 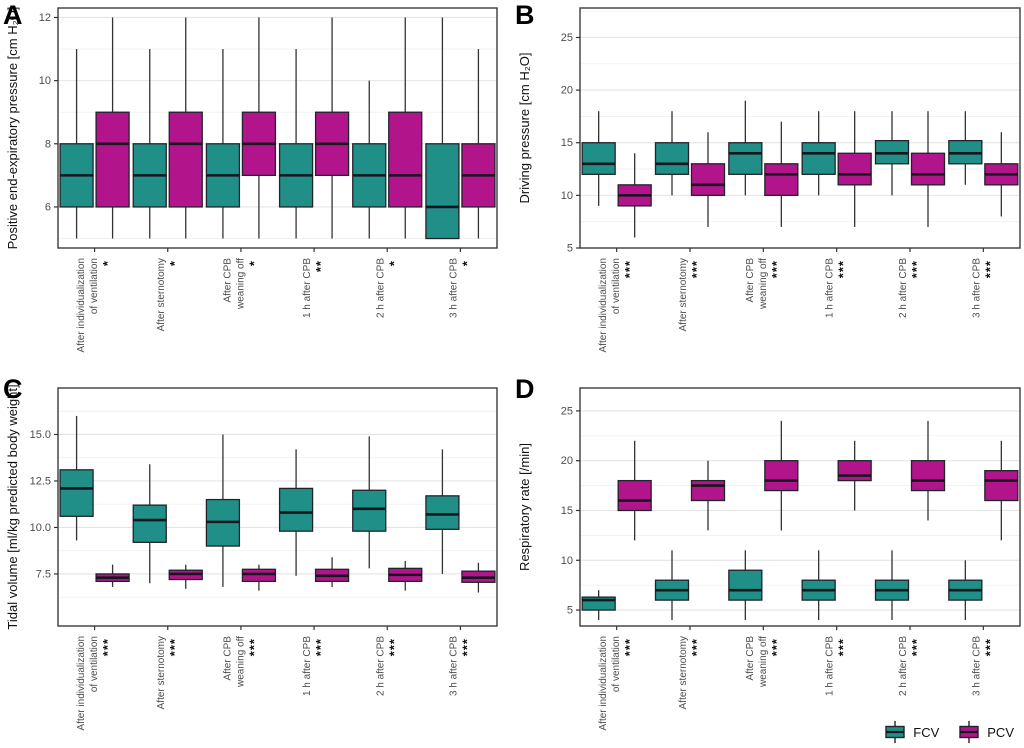 I want to click on legend: FCV PCV, so click(x=948, y=732).